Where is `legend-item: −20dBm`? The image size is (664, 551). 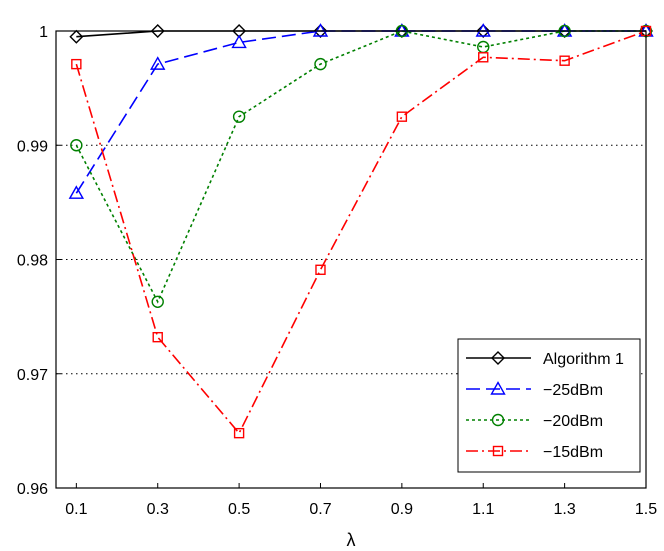
legend-item: −20dBm is located at coordinates (534, 421).